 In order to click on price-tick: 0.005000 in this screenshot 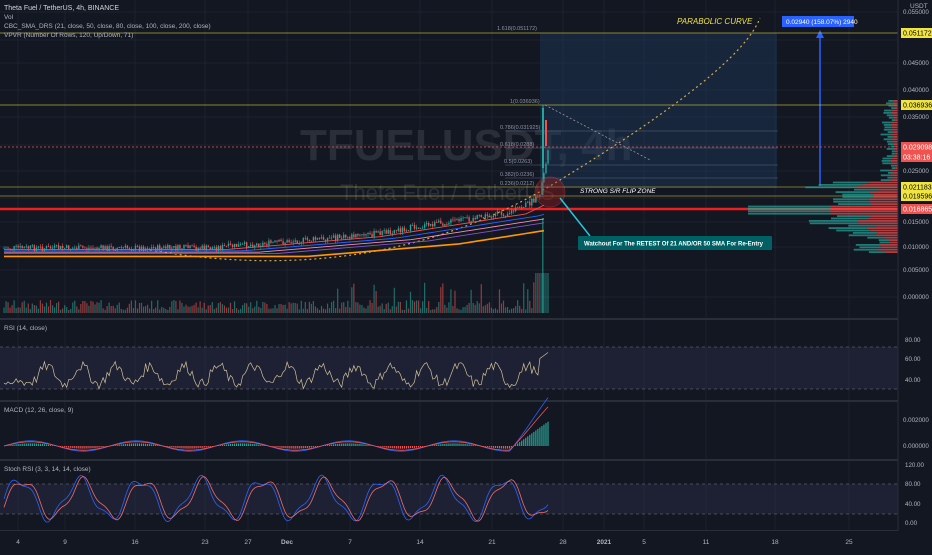, I will do `click(916, 270)`.